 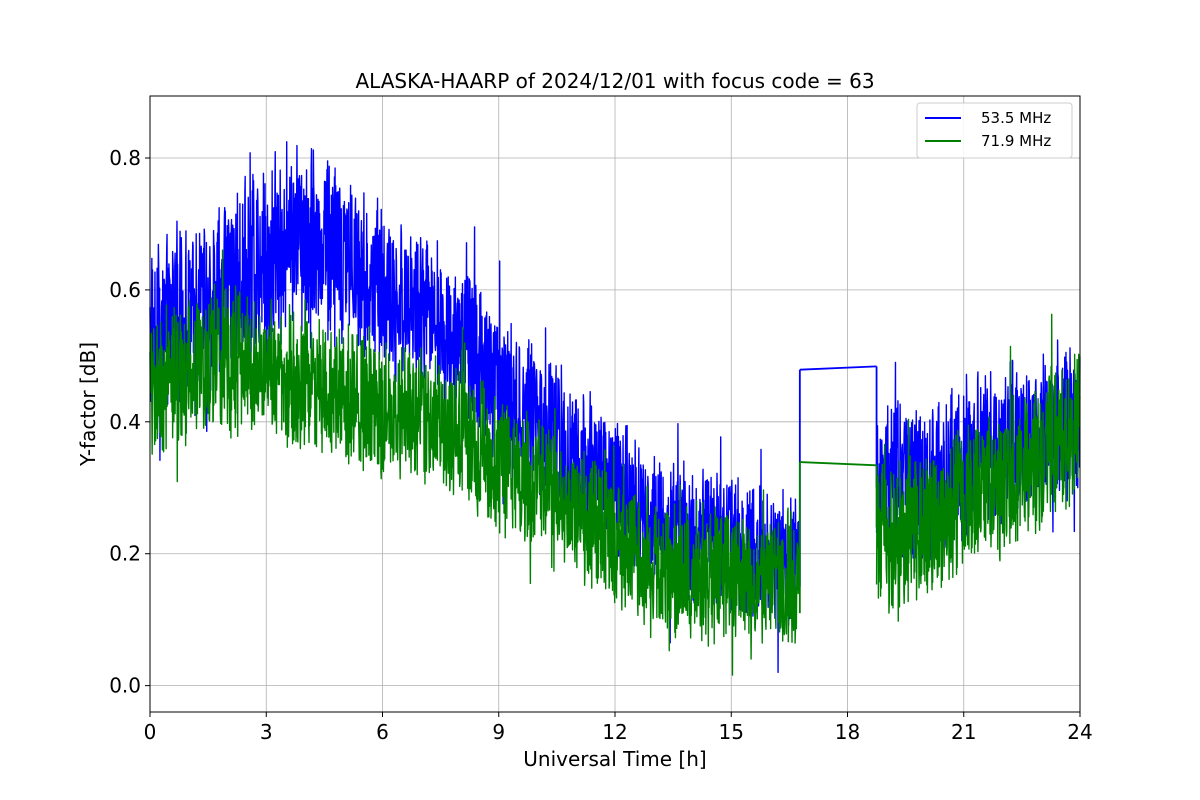 What do you see at coordinates (614, 759) in the screenshot?
I see `x-axis-label: Universal Time [h]` at bounding box center [614, 759].